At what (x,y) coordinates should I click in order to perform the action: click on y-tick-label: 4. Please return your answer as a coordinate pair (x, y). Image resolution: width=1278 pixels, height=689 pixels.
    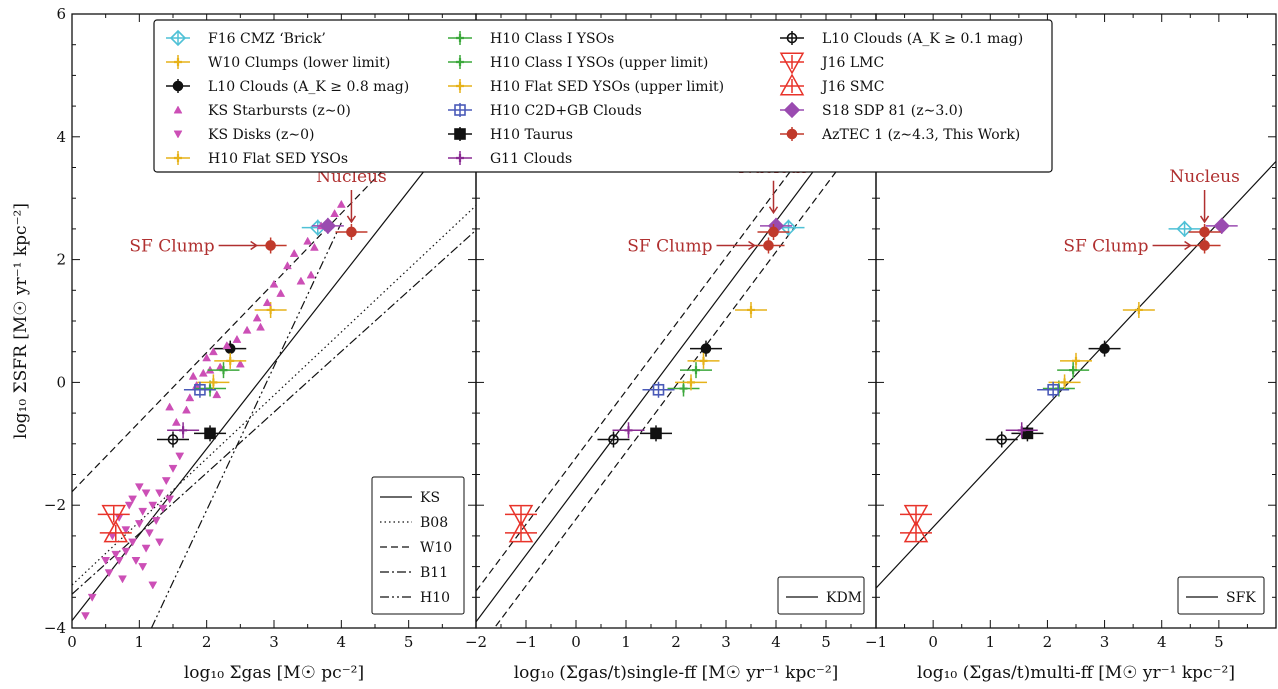
    Looking at the image, I should click on (61, 137).